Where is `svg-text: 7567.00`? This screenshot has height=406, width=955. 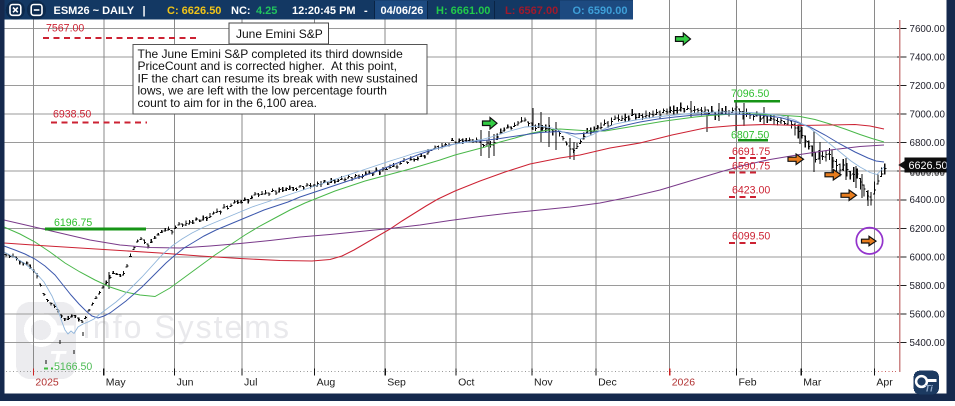 svg-text: 7567.00 is located at coordinates (65, 29).